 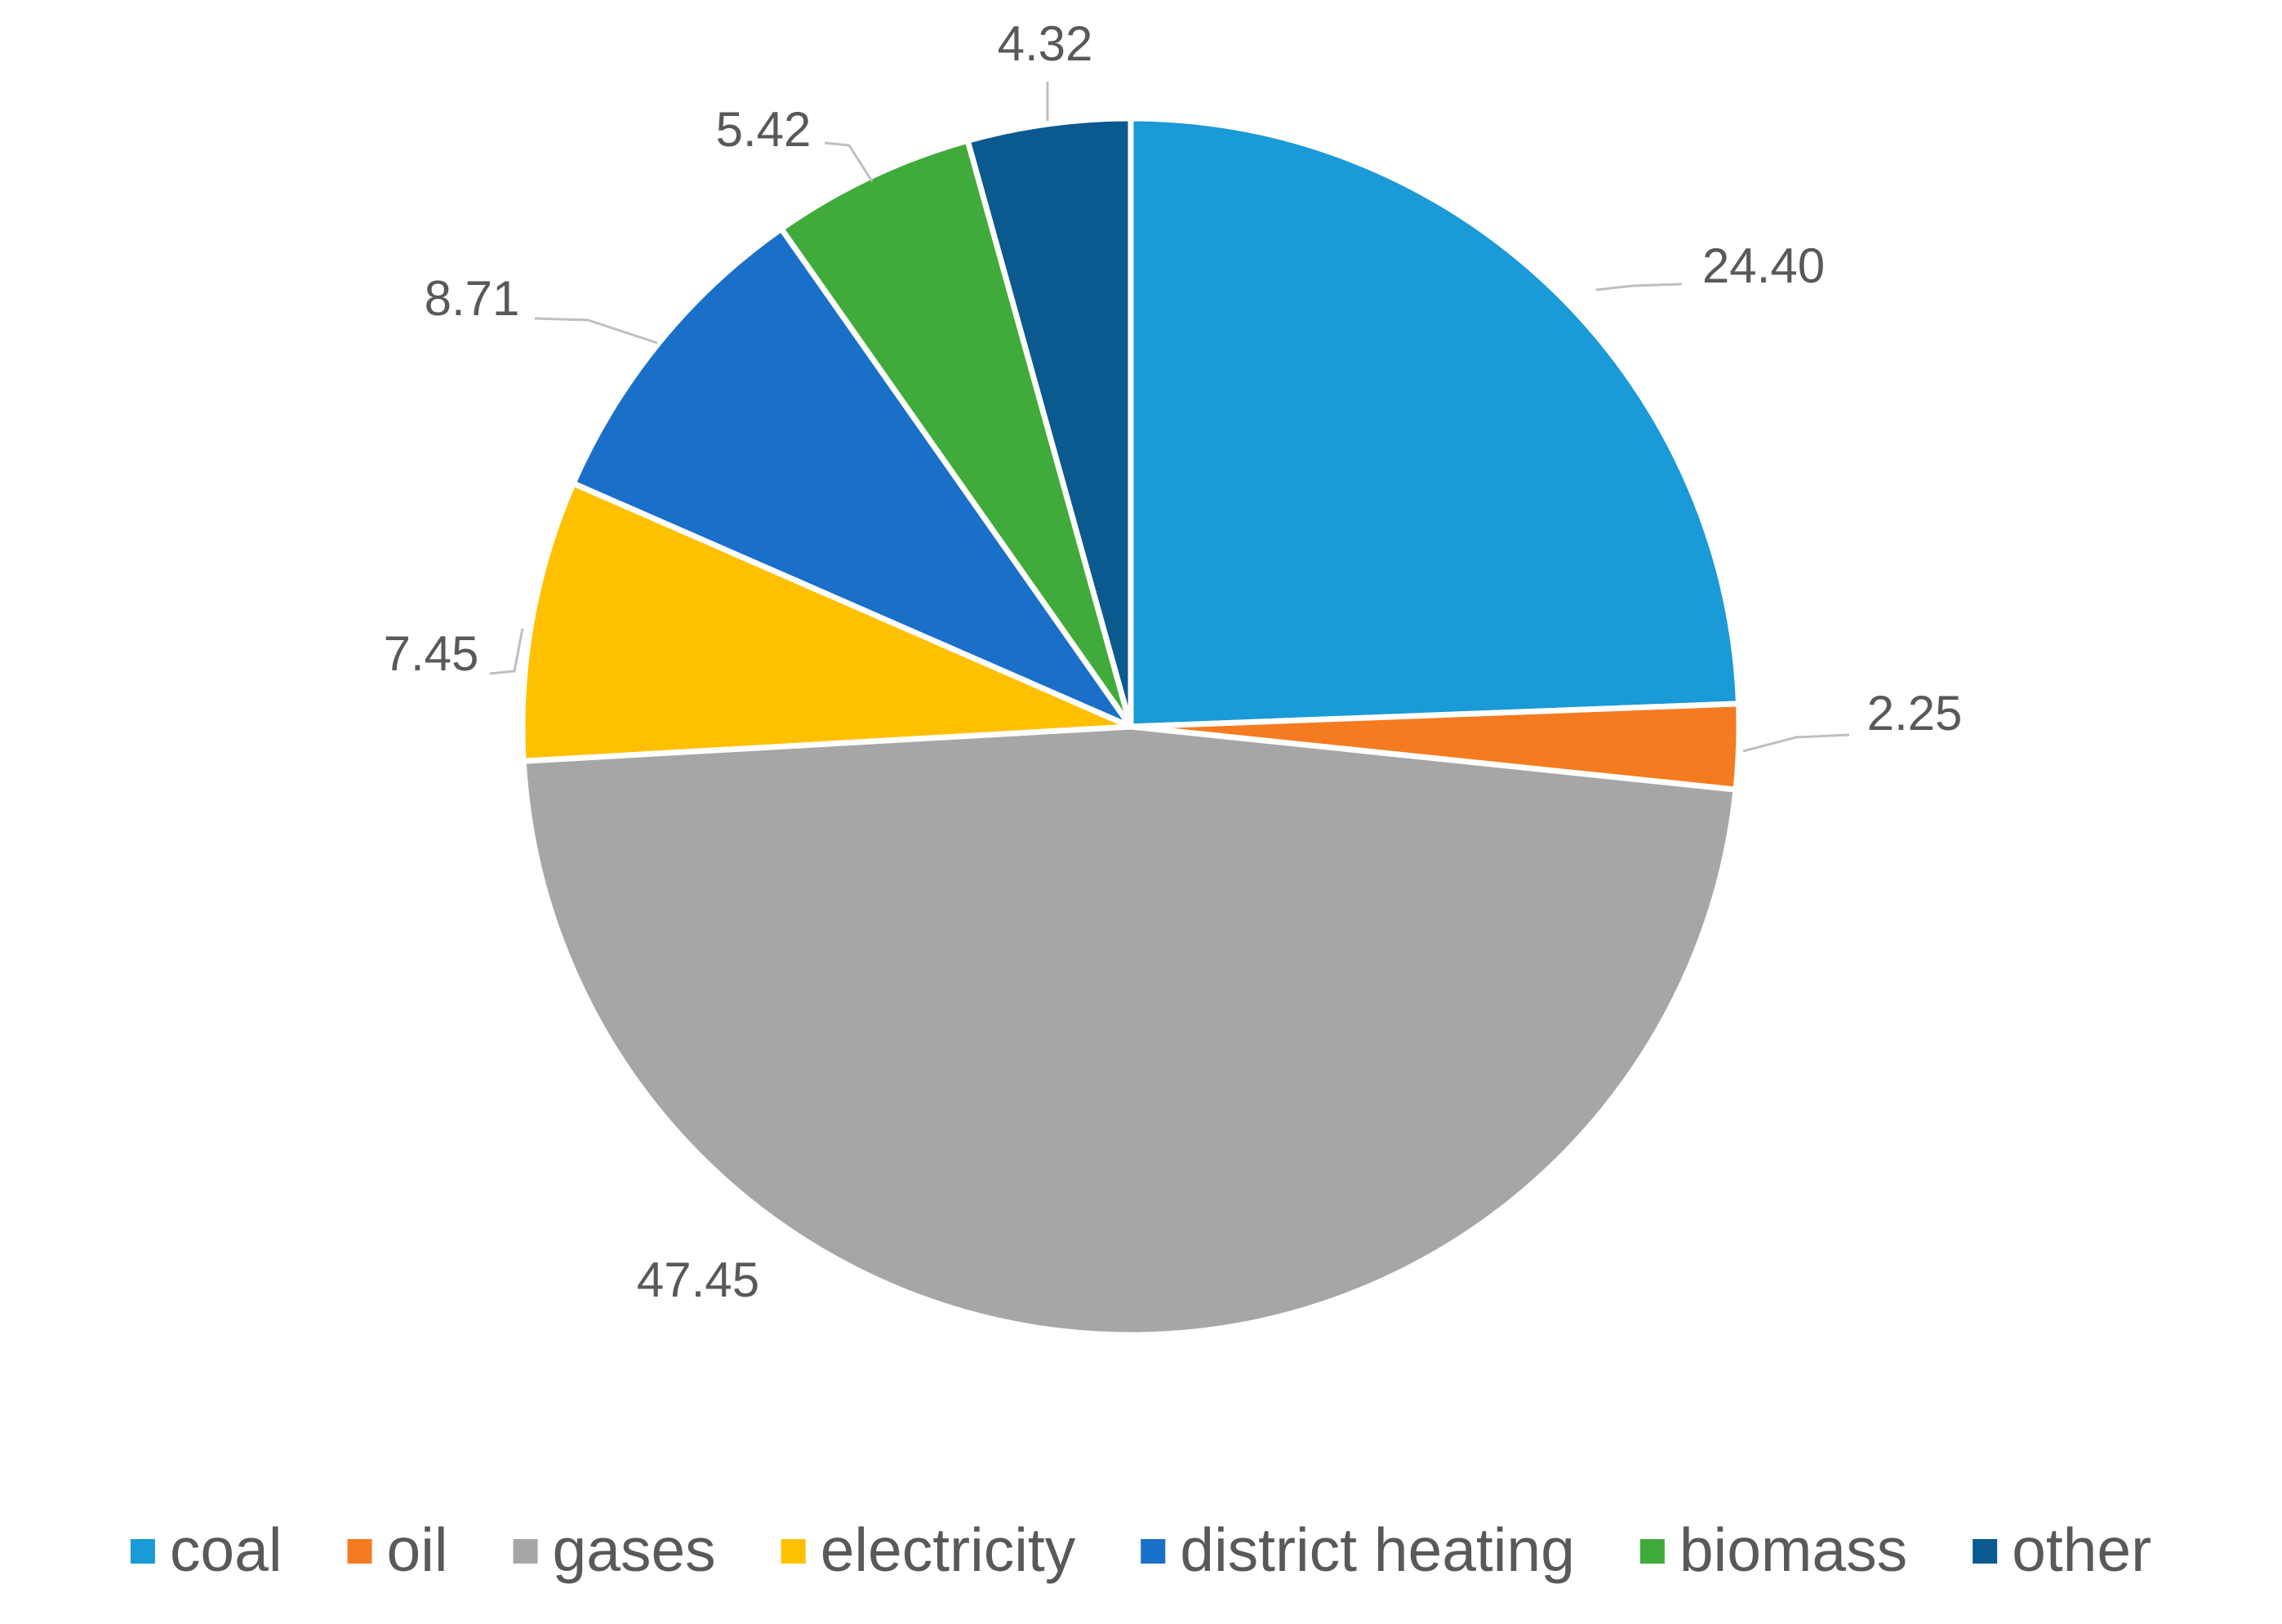 I want to click on legend-swatch-oil, so click(x=359, y=1551).